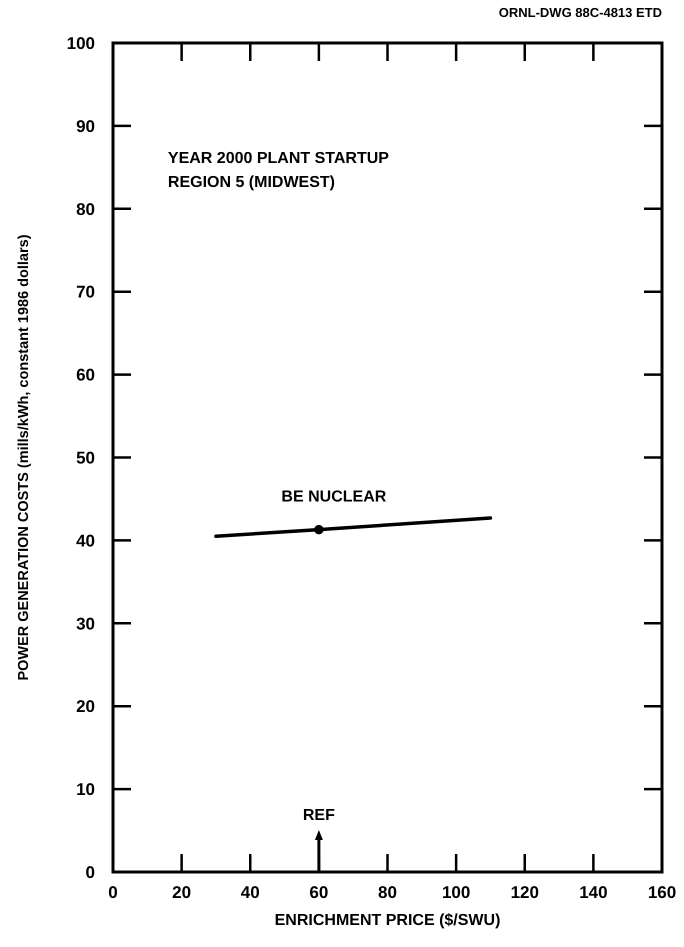  I want to click on y-tick-label: 30, so click(85, 624).